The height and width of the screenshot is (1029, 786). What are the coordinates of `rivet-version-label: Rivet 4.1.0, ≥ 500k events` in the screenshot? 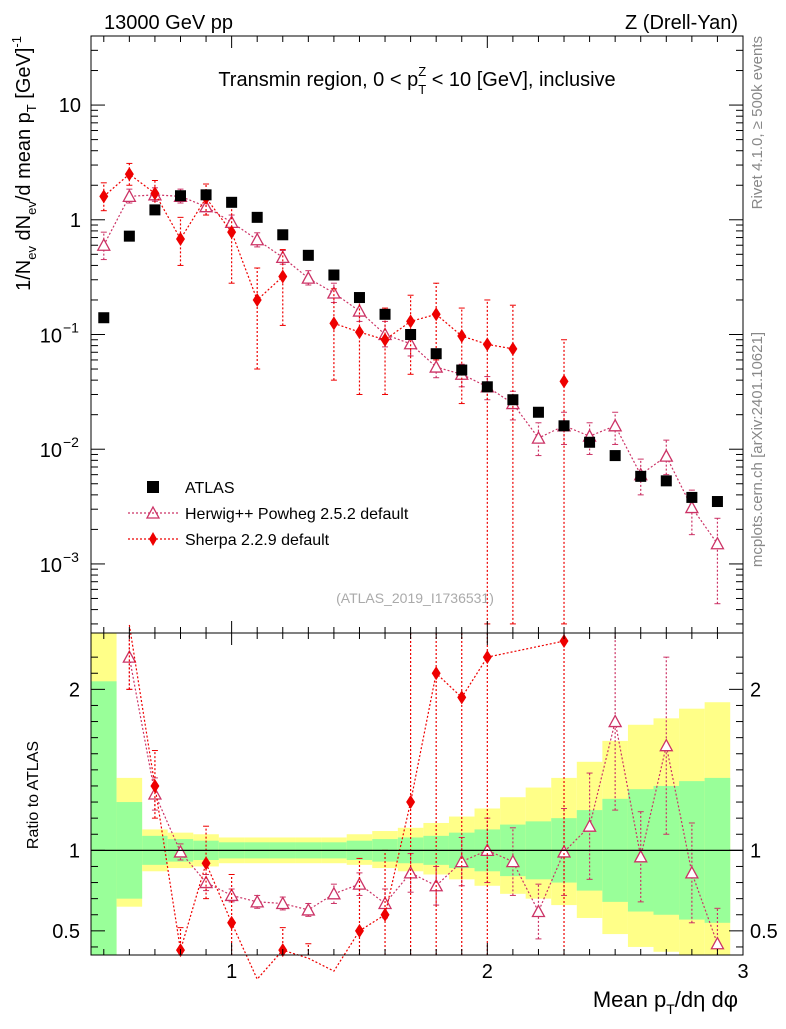 It's located at (757, 122).